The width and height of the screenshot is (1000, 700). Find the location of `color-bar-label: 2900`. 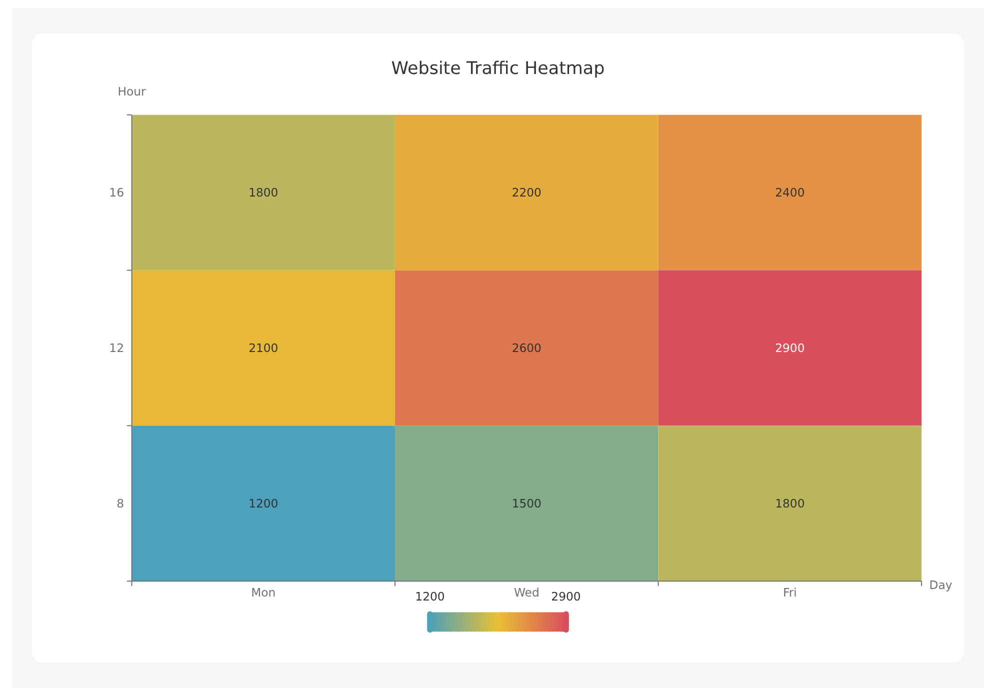

color-bar-label: 2900 is located at coordinates (566, 597).